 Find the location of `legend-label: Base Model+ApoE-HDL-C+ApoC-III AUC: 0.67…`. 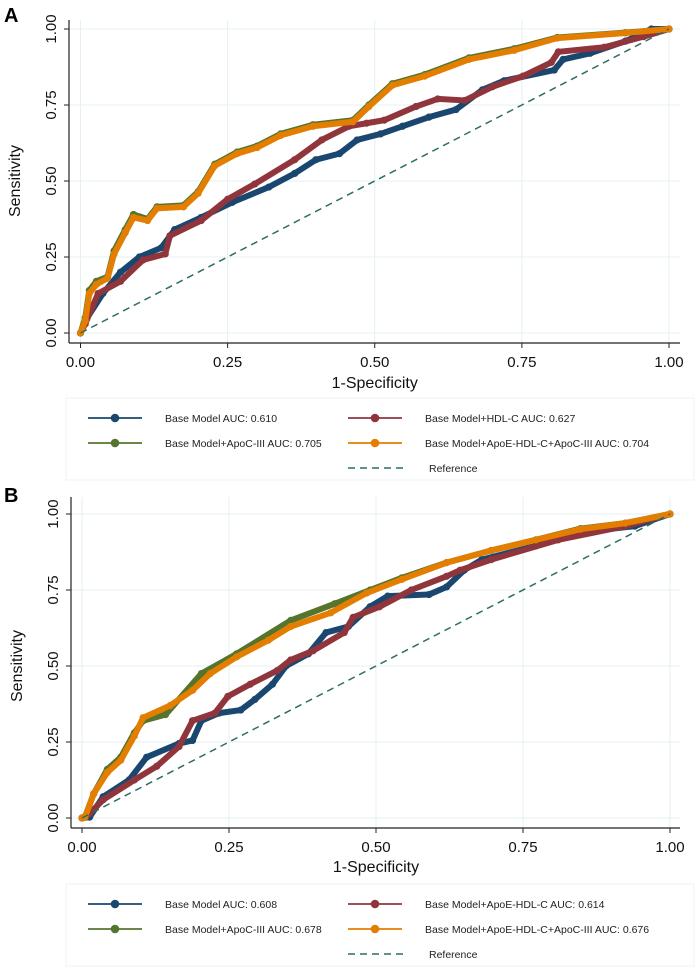

legend-label: Base Model+ApoE-HDL-C+ApoC-III AUC: 0.67… is located at coordinates (537, 930).